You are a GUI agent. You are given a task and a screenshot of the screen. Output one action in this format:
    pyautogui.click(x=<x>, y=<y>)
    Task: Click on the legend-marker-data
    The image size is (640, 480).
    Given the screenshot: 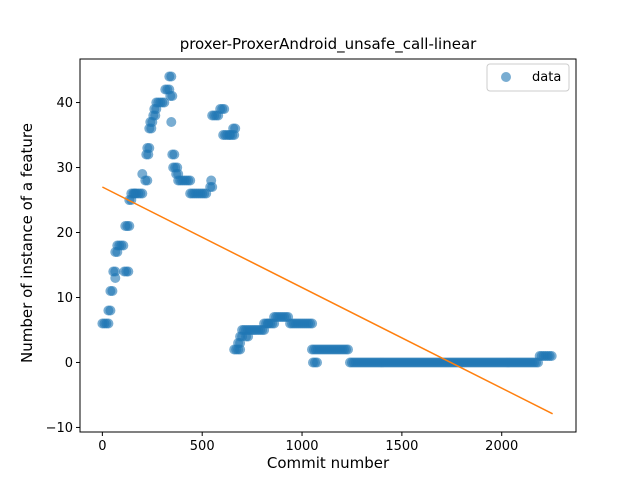 What is the action you would take?
    pyautogui.click(x=506, y=77)
    